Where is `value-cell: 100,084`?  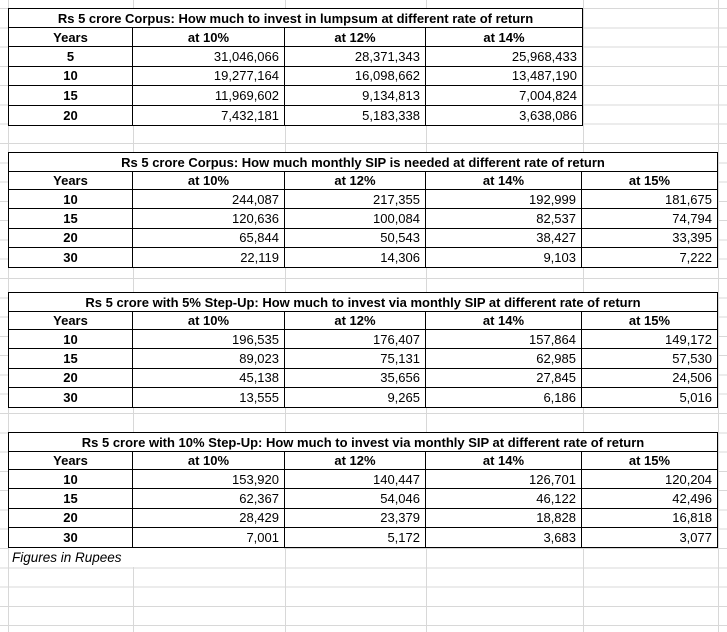 value-cell: 100,084 is located at coordinates (355, 219).